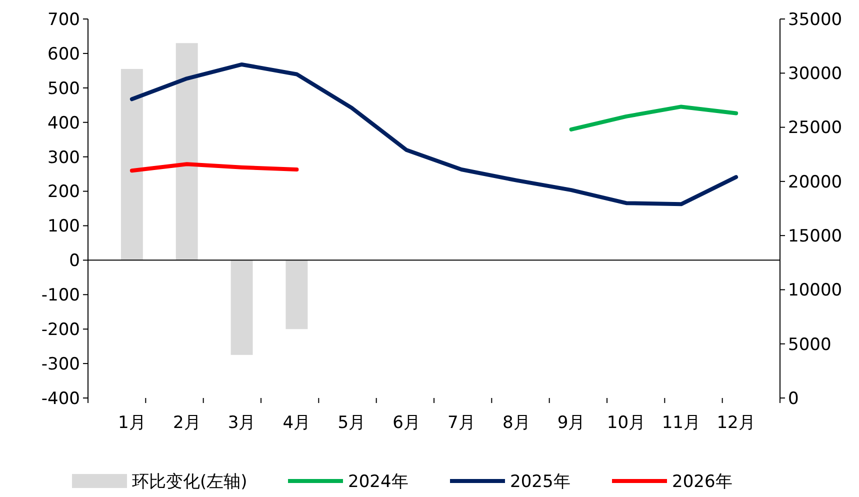 The image size is (859, 497). I want to click on y2-tick-label: 5000, so click(810, 344).